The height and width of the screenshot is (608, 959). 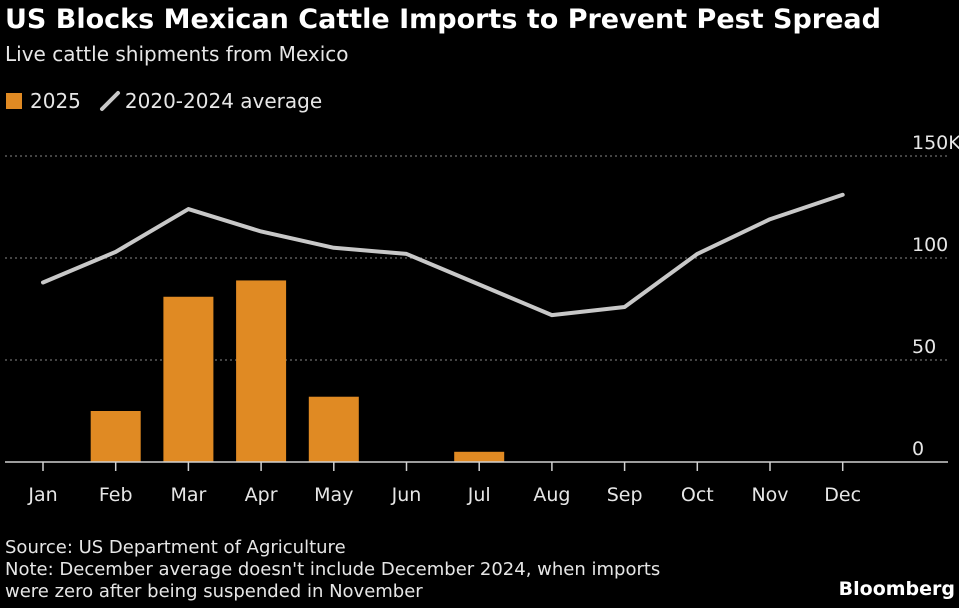 What do you see at coordinates (769, 495) in the screenshot?
I see `x-tick-label-nov: Nov` at bounding box center [769, 495].